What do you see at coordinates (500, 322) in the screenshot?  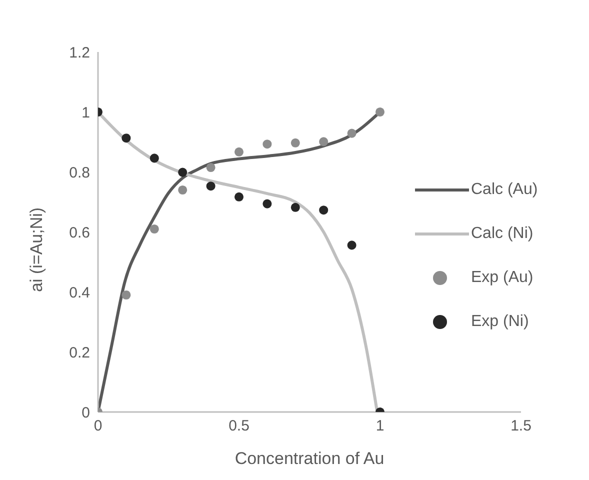 I see `legend-label: Exp (Ni)` at bounding box center [500, 322].